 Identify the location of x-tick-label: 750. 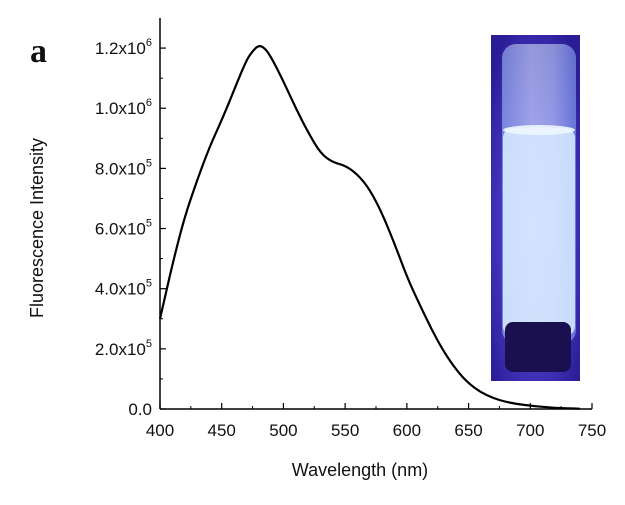
(592, 430).